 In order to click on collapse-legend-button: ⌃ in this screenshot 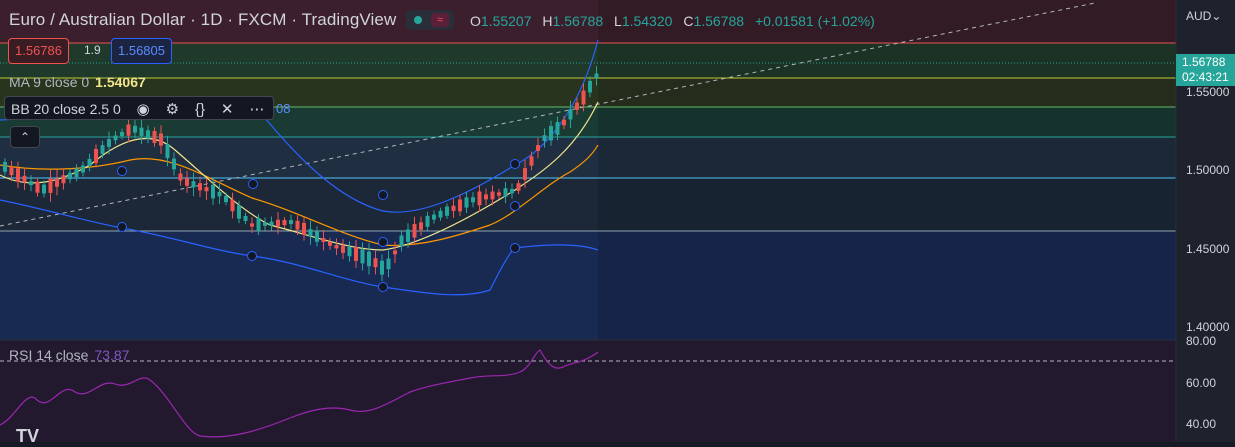, I will do `click(25, 137)`.